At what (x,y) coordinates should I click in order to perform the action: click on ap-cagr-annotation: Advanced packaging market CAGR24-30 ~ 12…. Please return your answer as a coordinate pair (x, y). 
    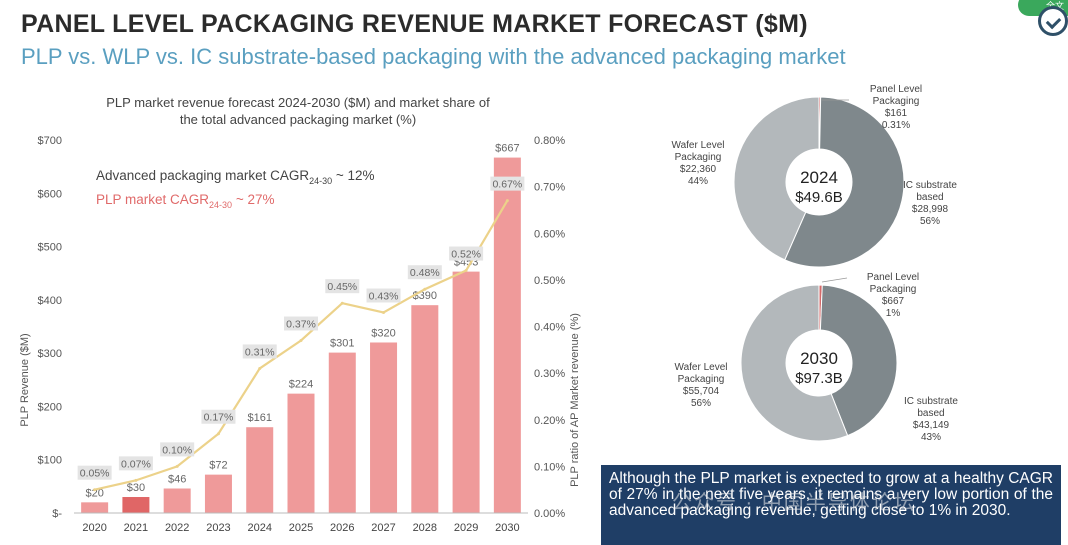
    Looking at the image, I should click on (235, 177).